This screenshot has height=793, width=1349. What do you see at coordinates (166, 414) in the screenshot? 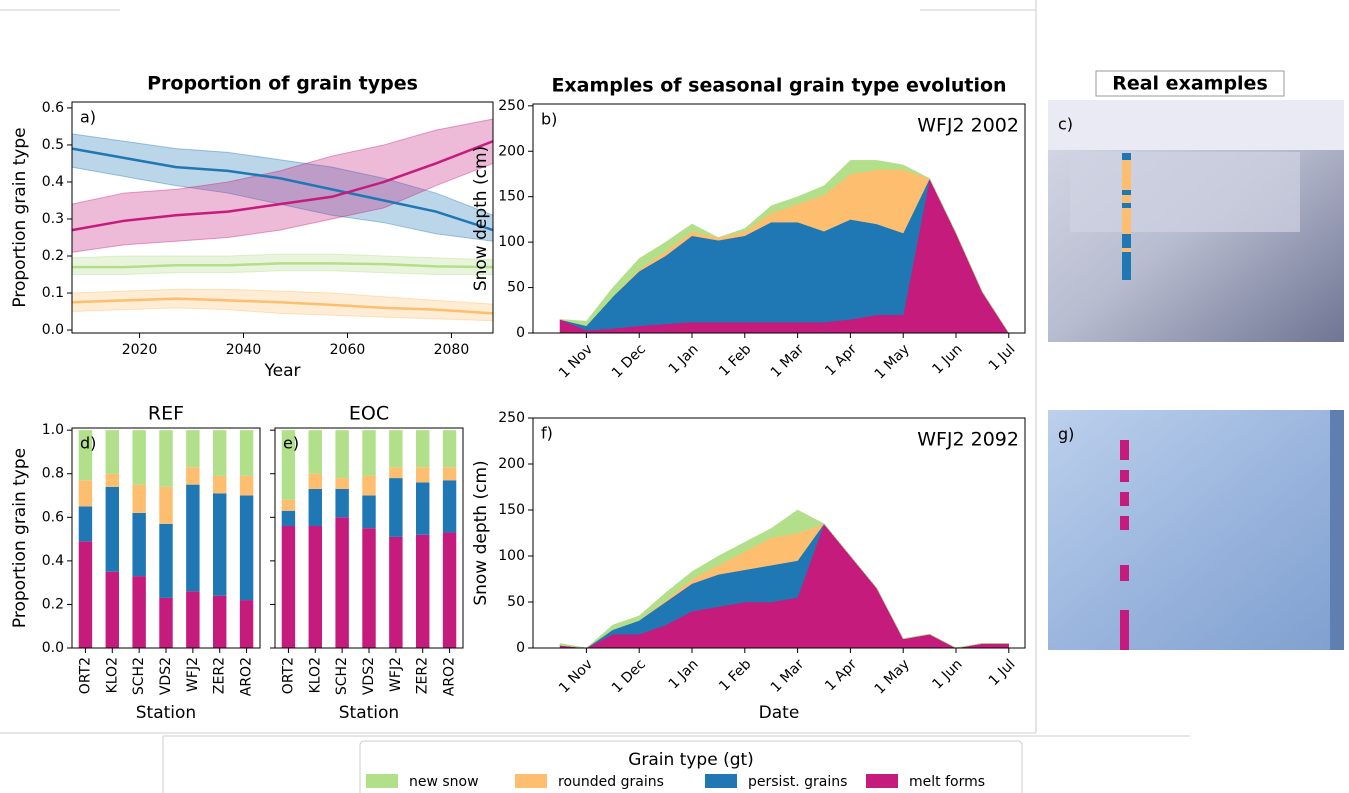
I see `panel-title: REF` at bounding box center [166, 414].